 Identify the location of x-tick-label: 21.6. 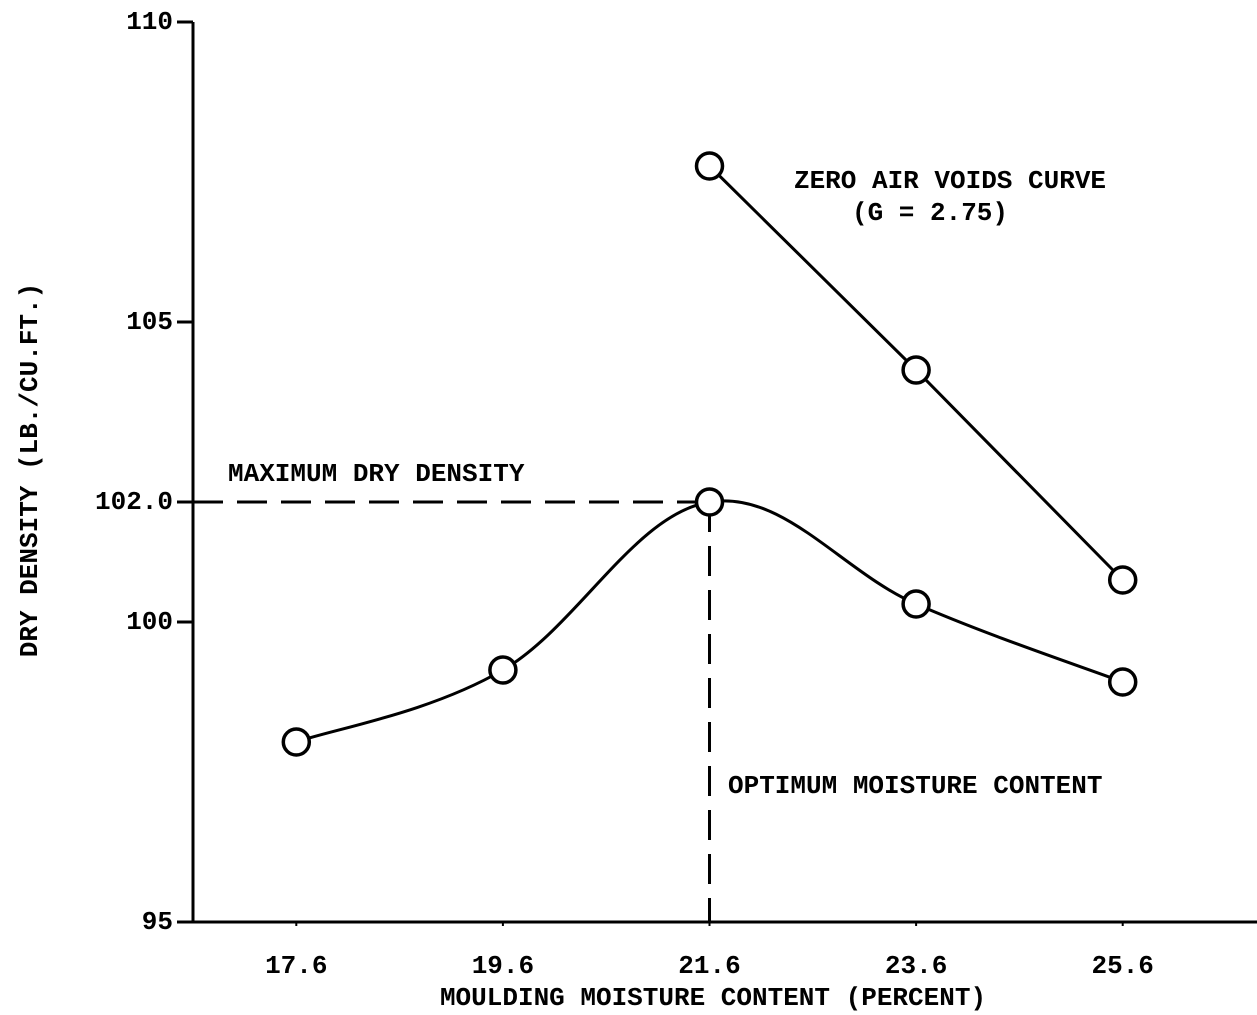
(709, 966).